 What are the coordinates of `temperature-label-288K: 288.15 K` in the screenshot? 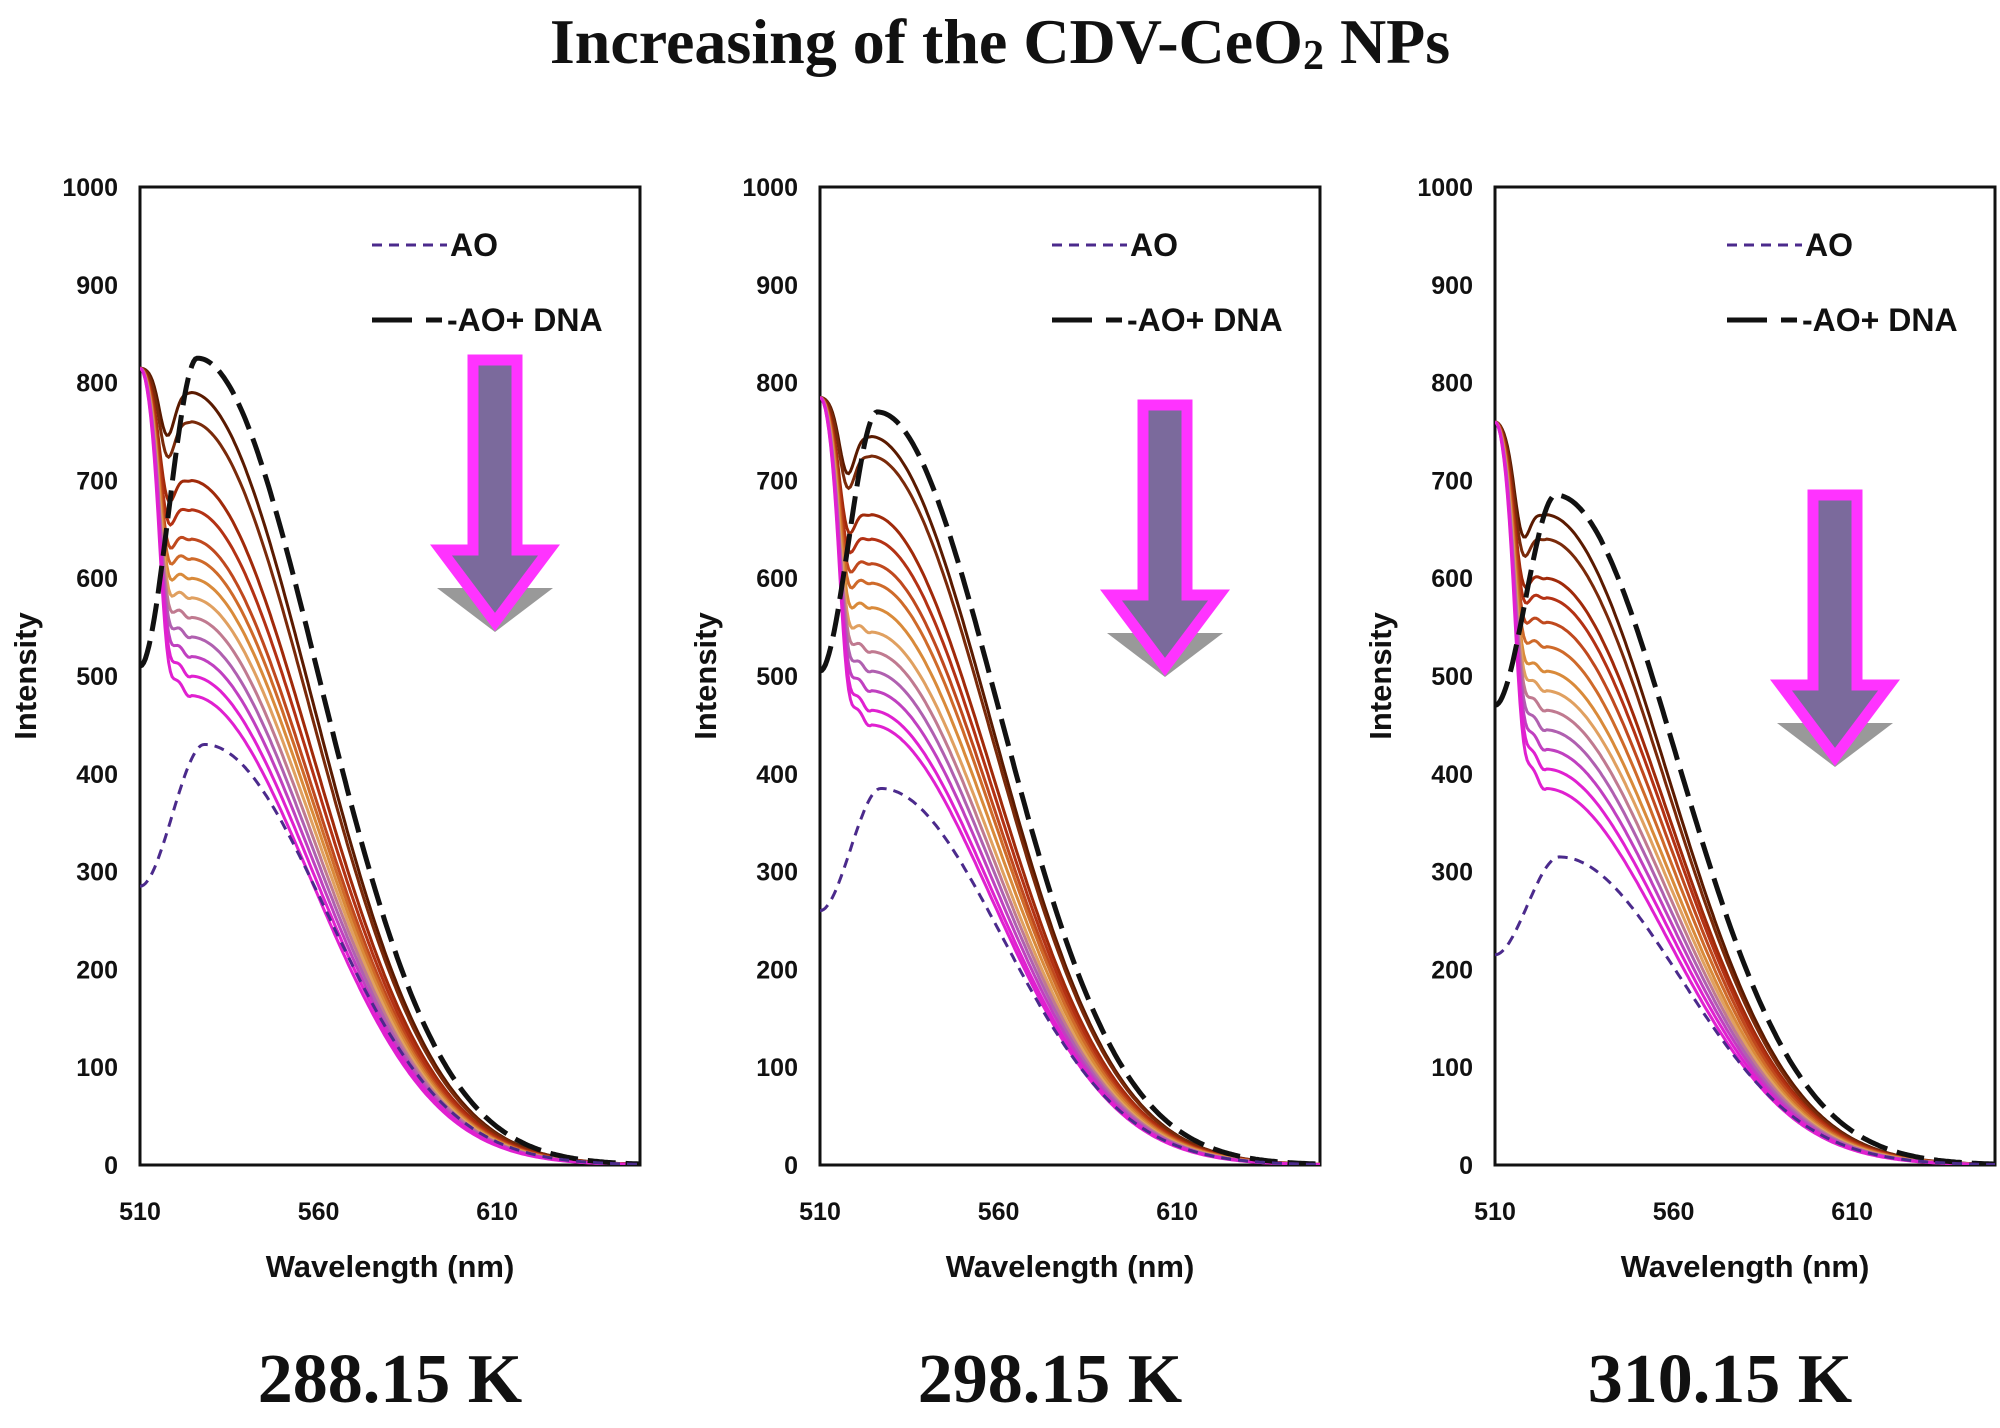 It's located at (390, 1379).